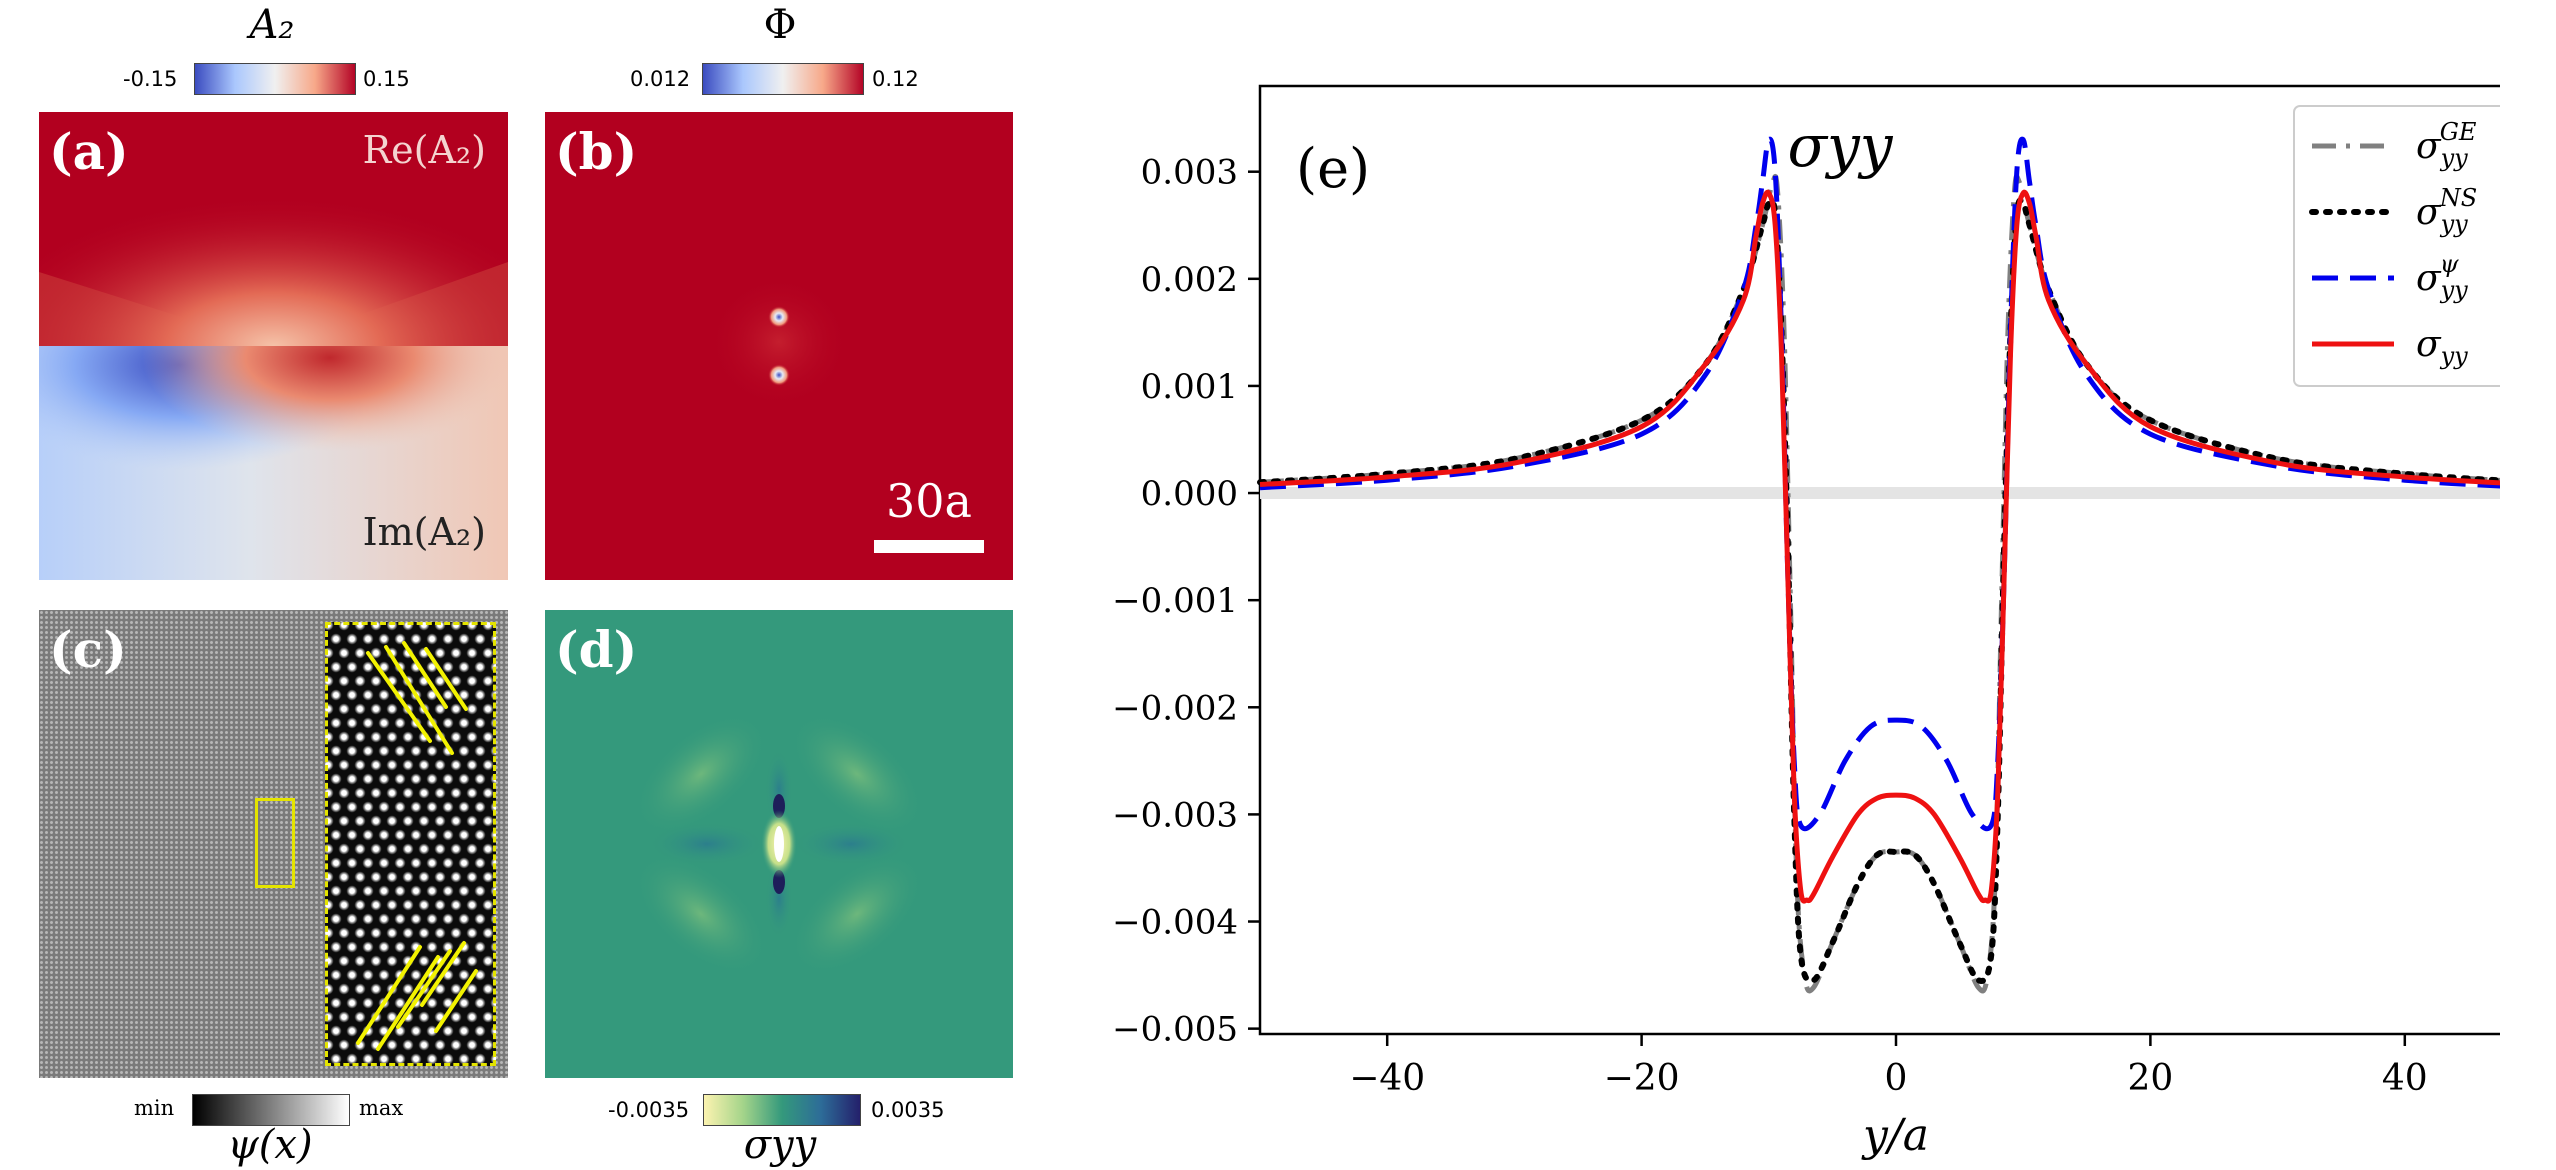 The height and width of the screenshot is (1170, 2556). Describe the element at coordinates (782, 1110) in the screenshot. I see `colorbar-sigma` at that location.